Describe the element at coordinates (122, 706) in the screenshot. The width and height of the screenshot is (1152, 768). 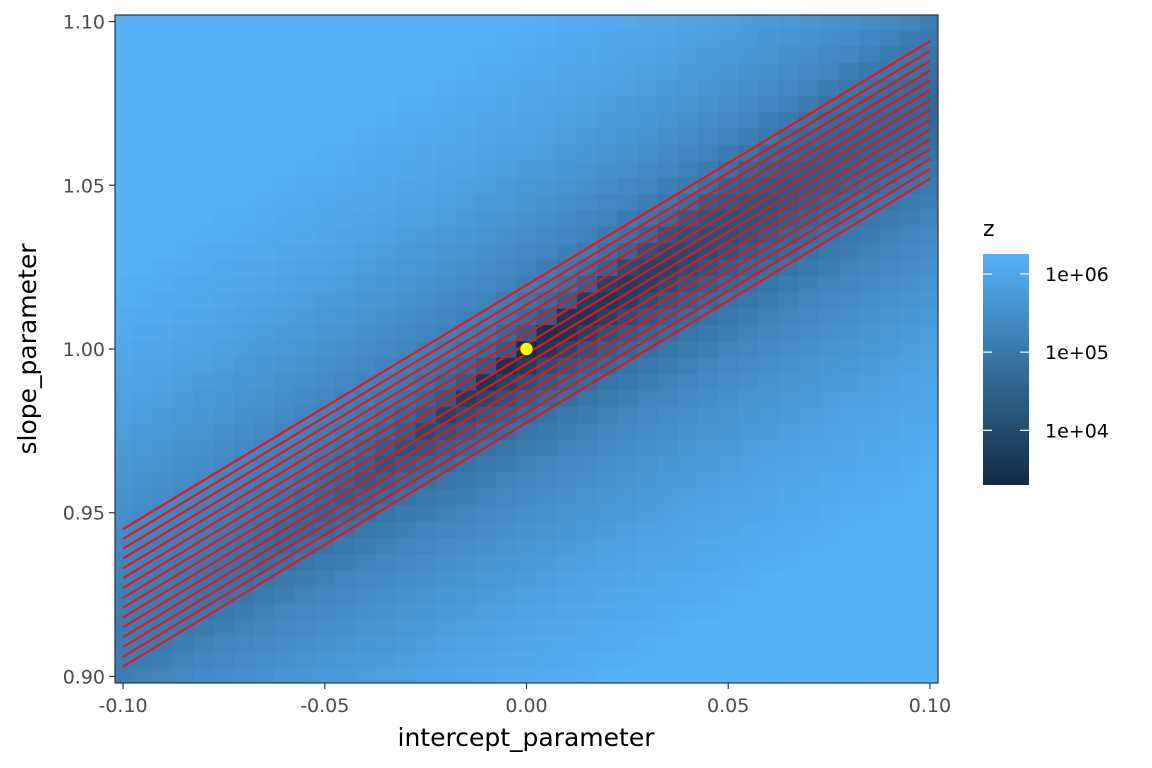
I see `x-tick-label: -0.10` at that location.